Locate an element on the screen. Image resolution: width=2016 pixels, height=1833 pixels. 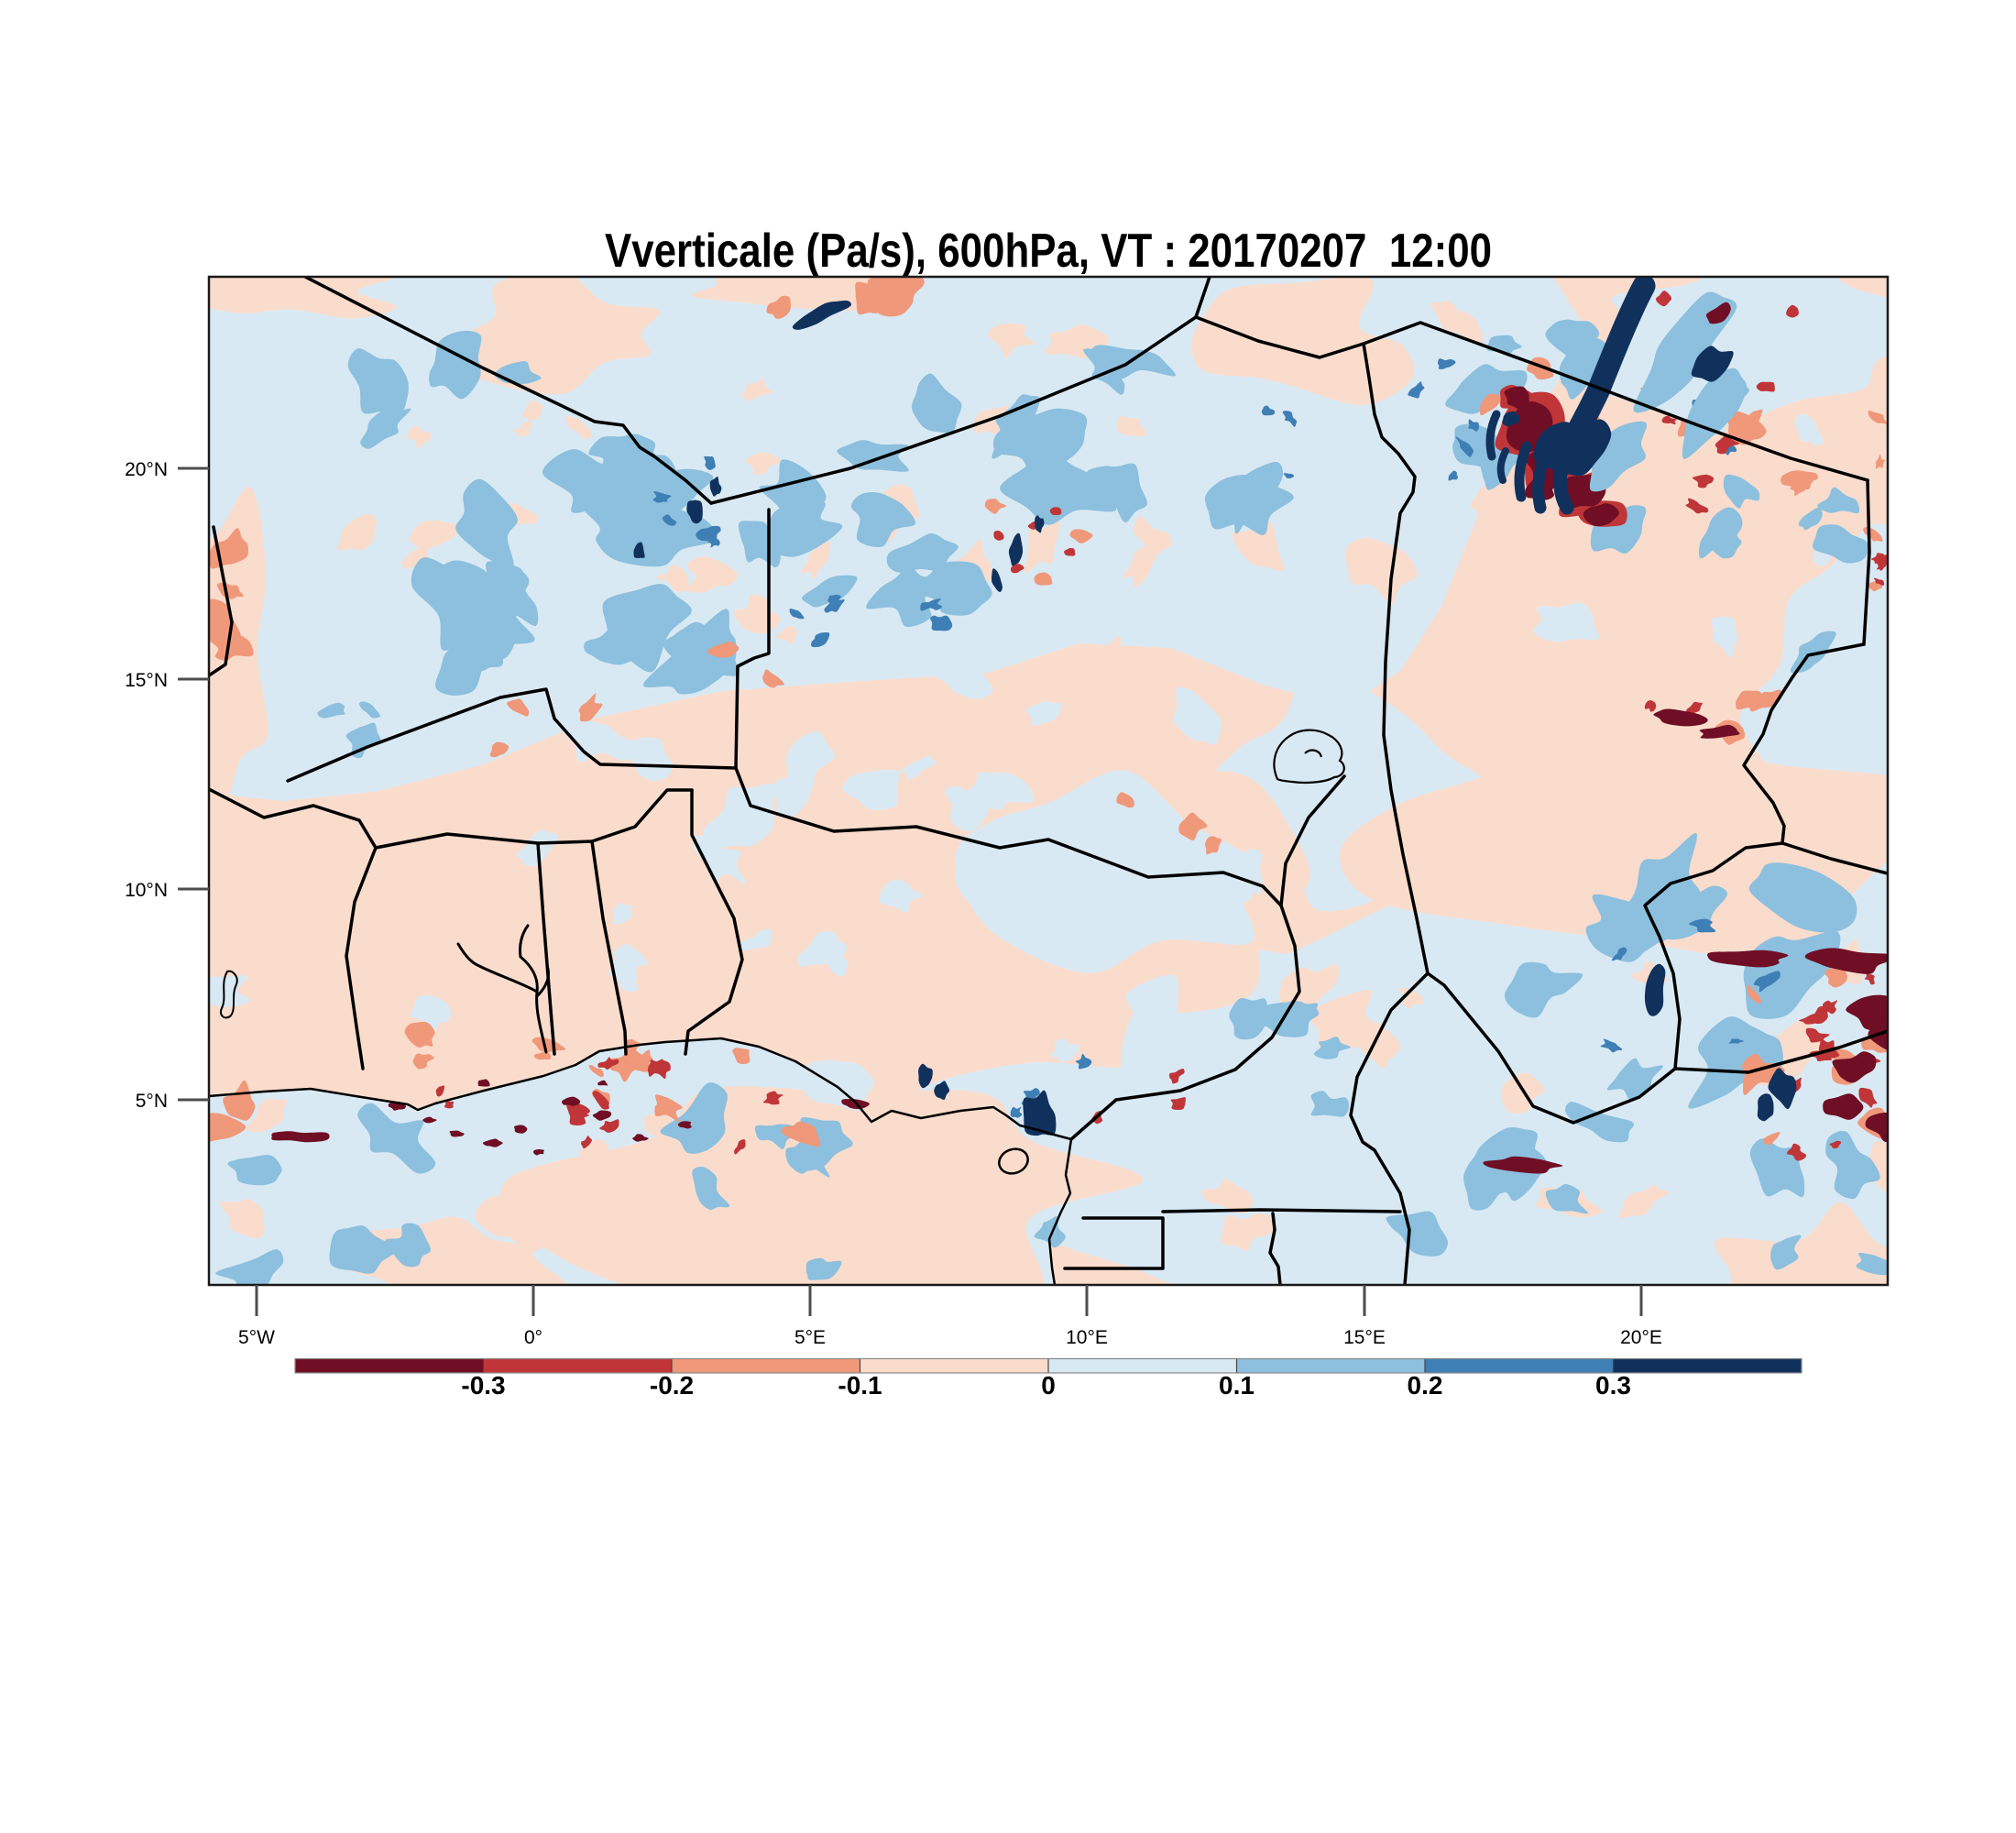
svg-text: 5°E is located at coordinates (810, 1337).